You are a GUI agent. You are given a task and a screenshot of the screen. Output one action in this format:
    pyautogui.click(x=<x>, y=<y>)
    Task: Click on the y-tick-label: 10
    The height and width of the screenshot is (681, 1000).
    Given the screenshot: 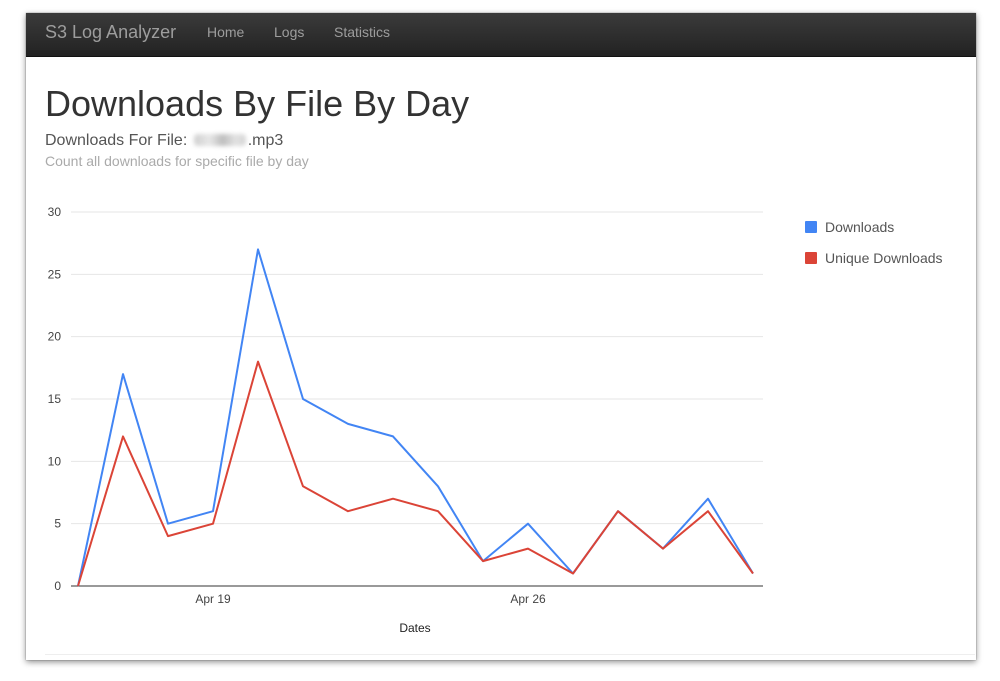 What is the action you would take?
    pyautogui.click(x=55, y=461)
    